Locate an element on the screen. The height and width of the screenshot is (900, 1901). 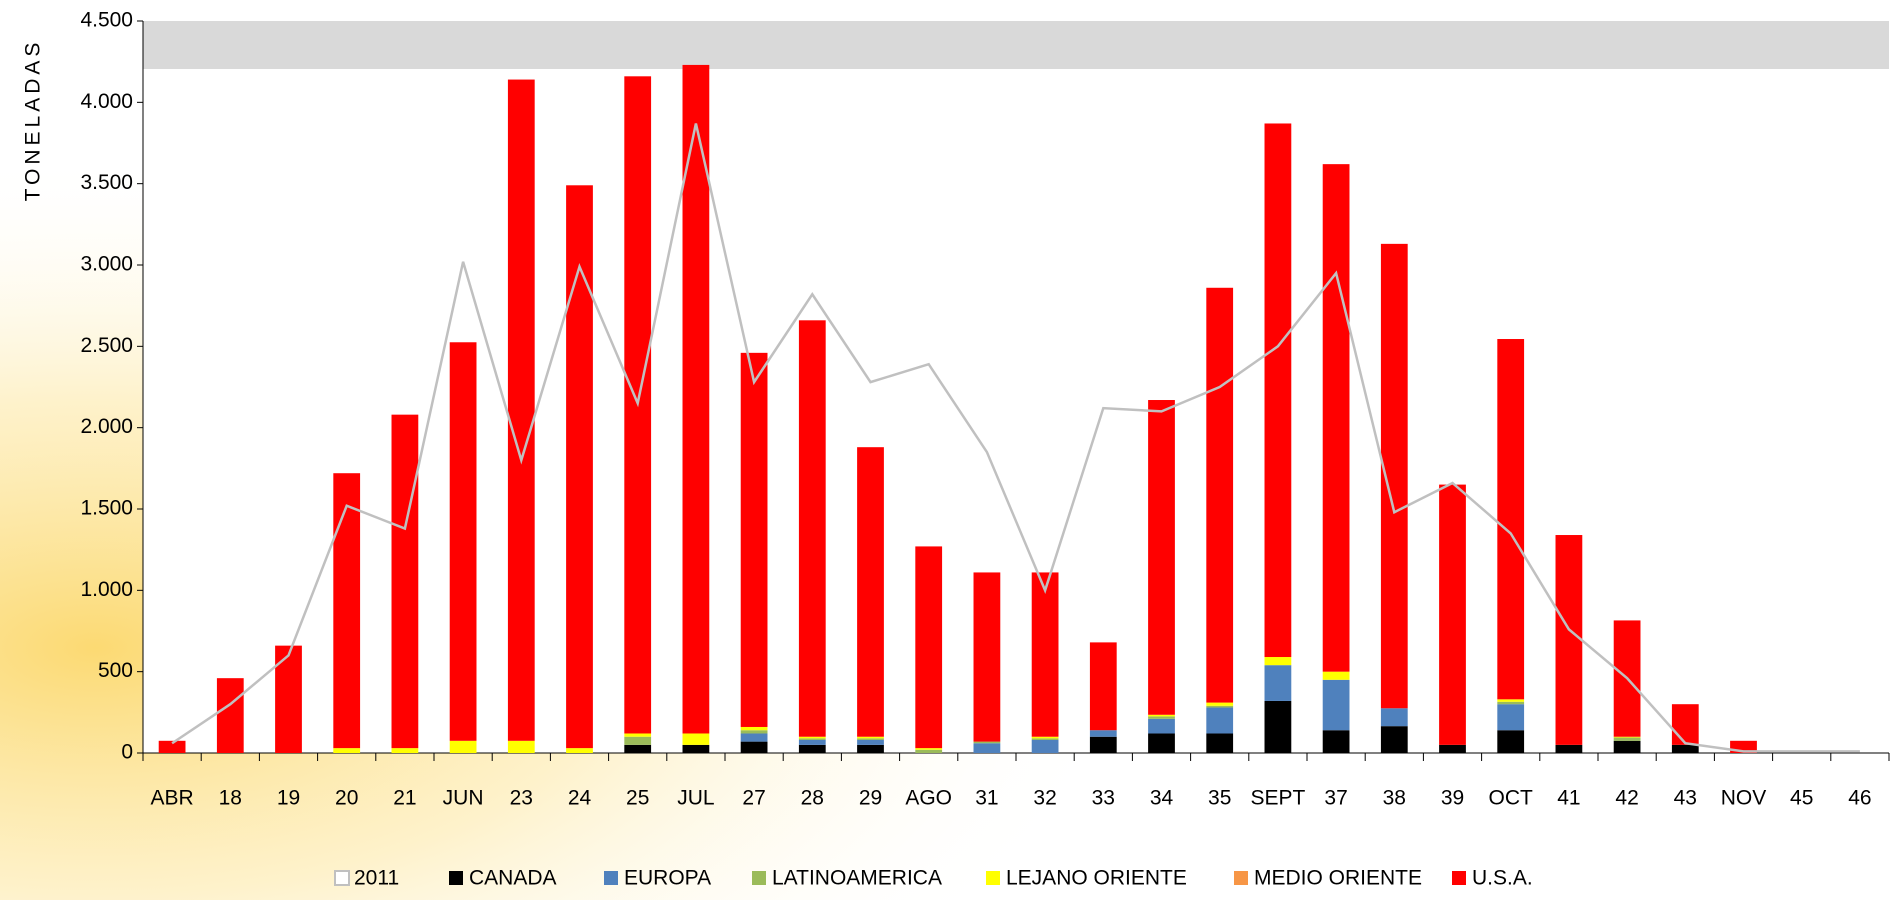
x-tick-label: 25 is located at coordinates (637, 798).